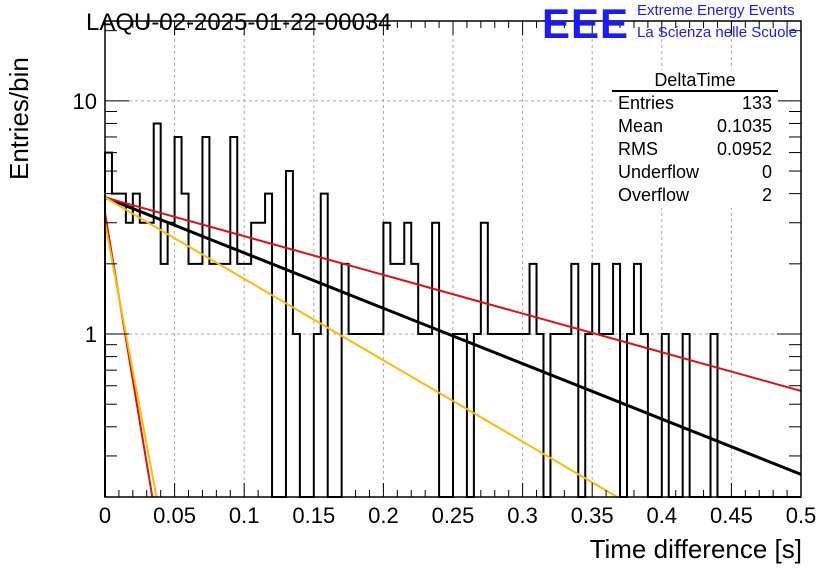 This screenshot has width=836, height=572. What do you see at coordinates (695, 549) in the screenshot?
I see `x-axis-label: Time difference [s]` at bounding box center [695, 549].